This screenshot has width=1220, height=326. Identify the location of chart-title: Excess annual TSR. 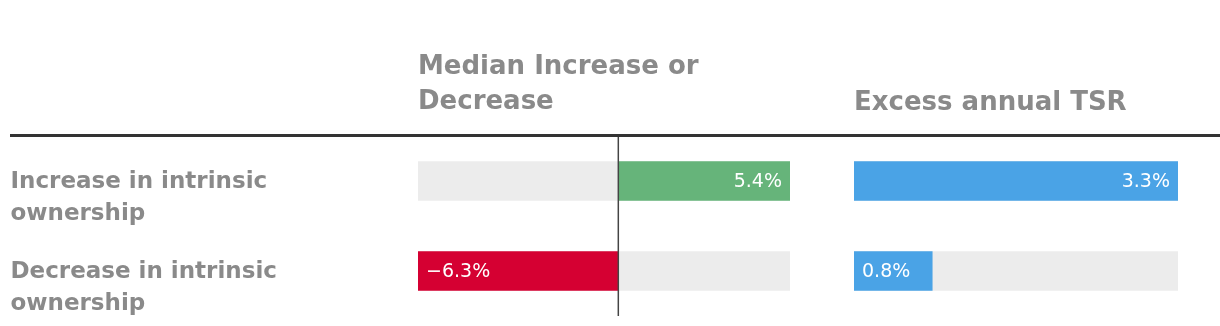
(990, 101).